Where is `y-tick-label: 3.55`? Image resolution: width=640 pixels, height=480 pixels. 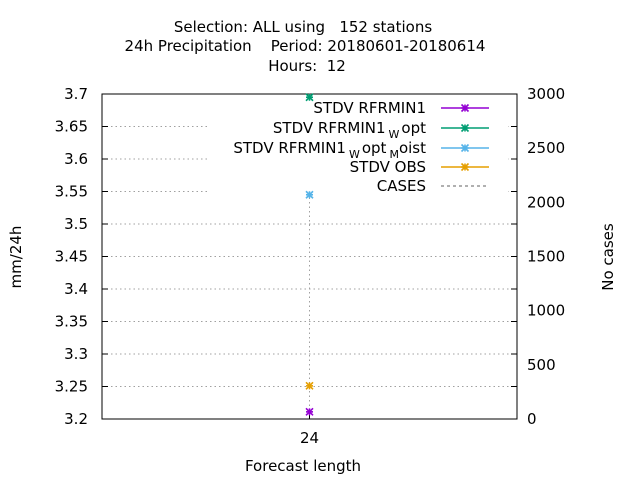 y-tick-label: 3.55 is located at coordinates (71, 192).